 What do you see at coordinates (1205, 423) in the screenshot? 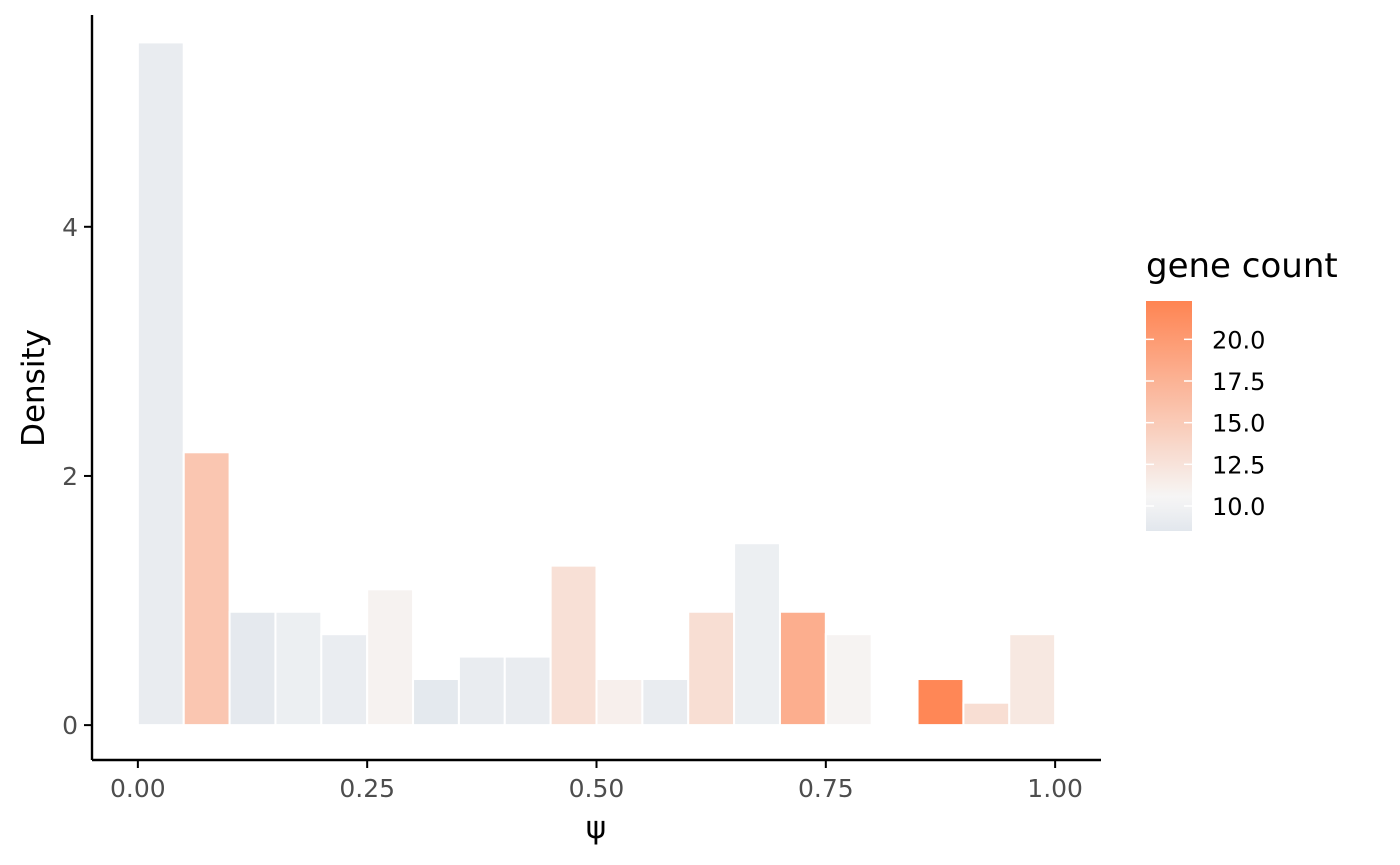
I see `legend-ticks: 10.0 12.5 15.0 17.5 20.0` at bounding box center [1205, 423].